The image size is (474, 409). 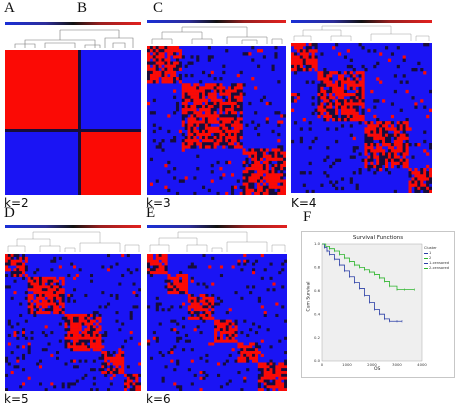 What do you see at coordinates (217, 226) in the screenshot?
I see `color-bar-k6` at bounding box center [217, 226].